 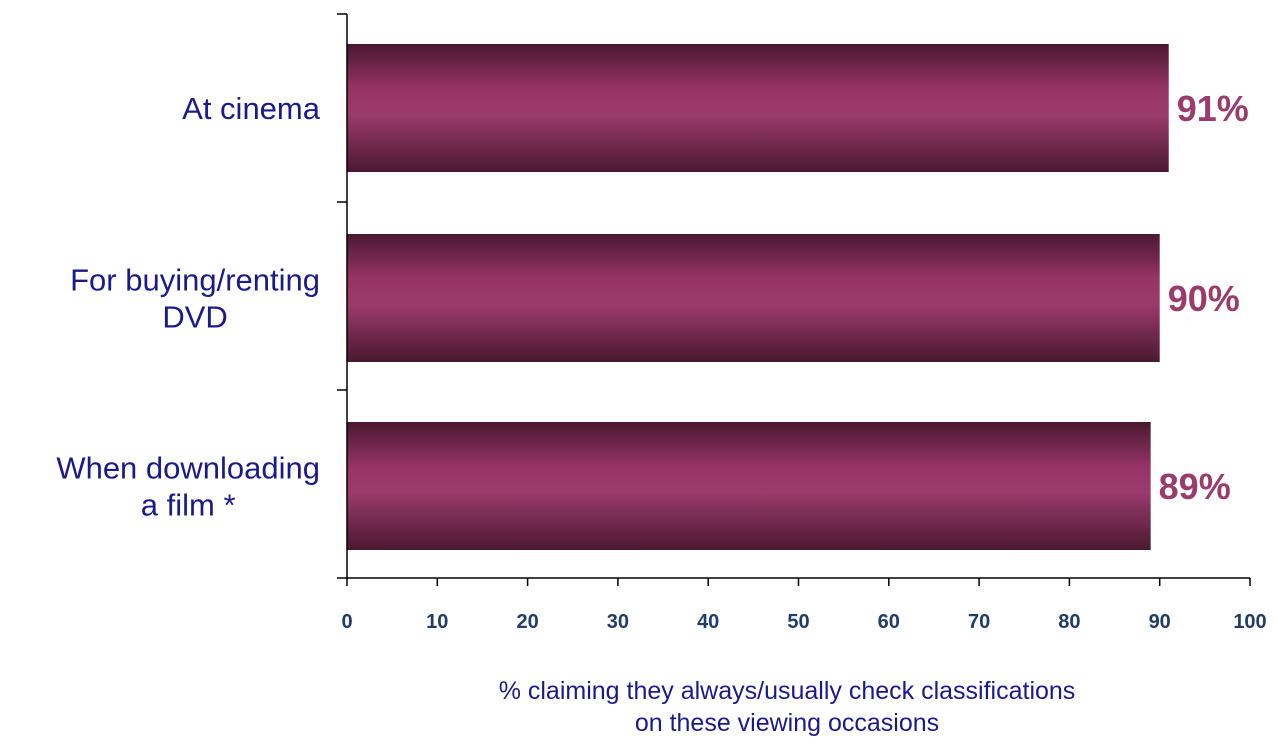 What do you see at coordinates (1160, 622) in the screenshot?
I see `x-tick-label: 90` at bounding box center [1160, 622].